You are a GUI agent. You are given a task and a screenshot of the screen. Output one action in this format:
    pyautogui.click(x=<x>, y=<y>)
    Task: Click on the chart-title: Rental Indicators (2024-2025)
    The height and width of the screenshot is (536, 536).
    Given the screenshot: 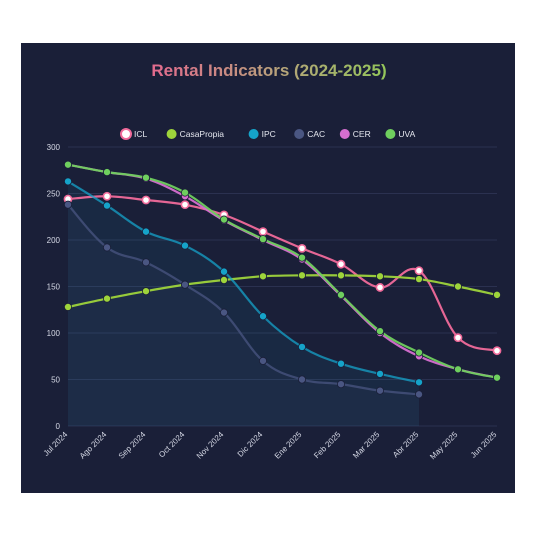 What is the action you would take?
    pyautogui.click(x=268, y=70)
    